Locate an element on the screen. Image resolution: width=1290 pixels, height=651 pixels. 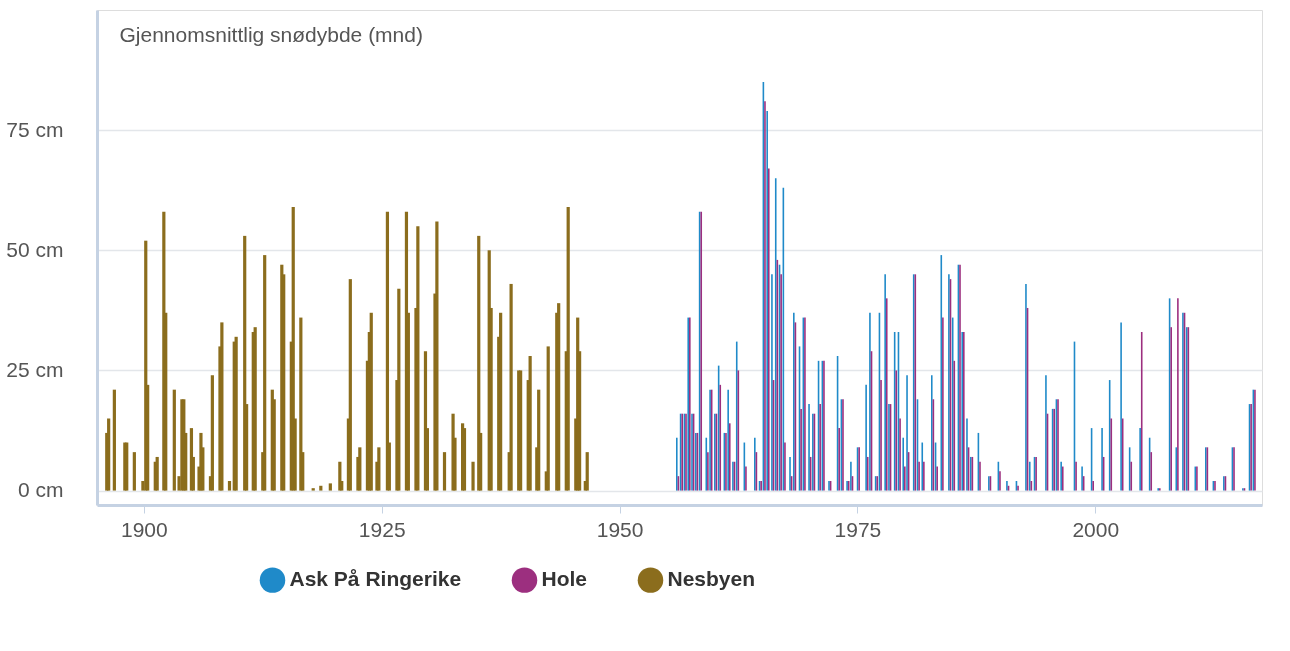
y-tick-label: 0 cm is located at coordinates (40, 490).